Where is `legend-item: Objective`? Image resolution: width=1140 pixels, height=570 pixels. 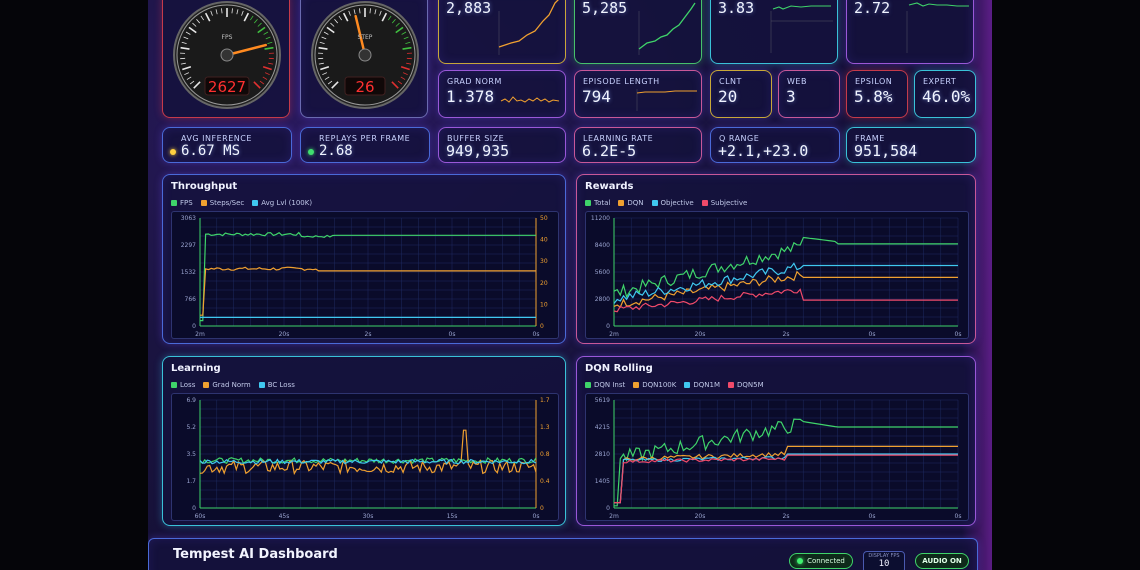
legend-item: Objective is located at coordinates (672, 203).